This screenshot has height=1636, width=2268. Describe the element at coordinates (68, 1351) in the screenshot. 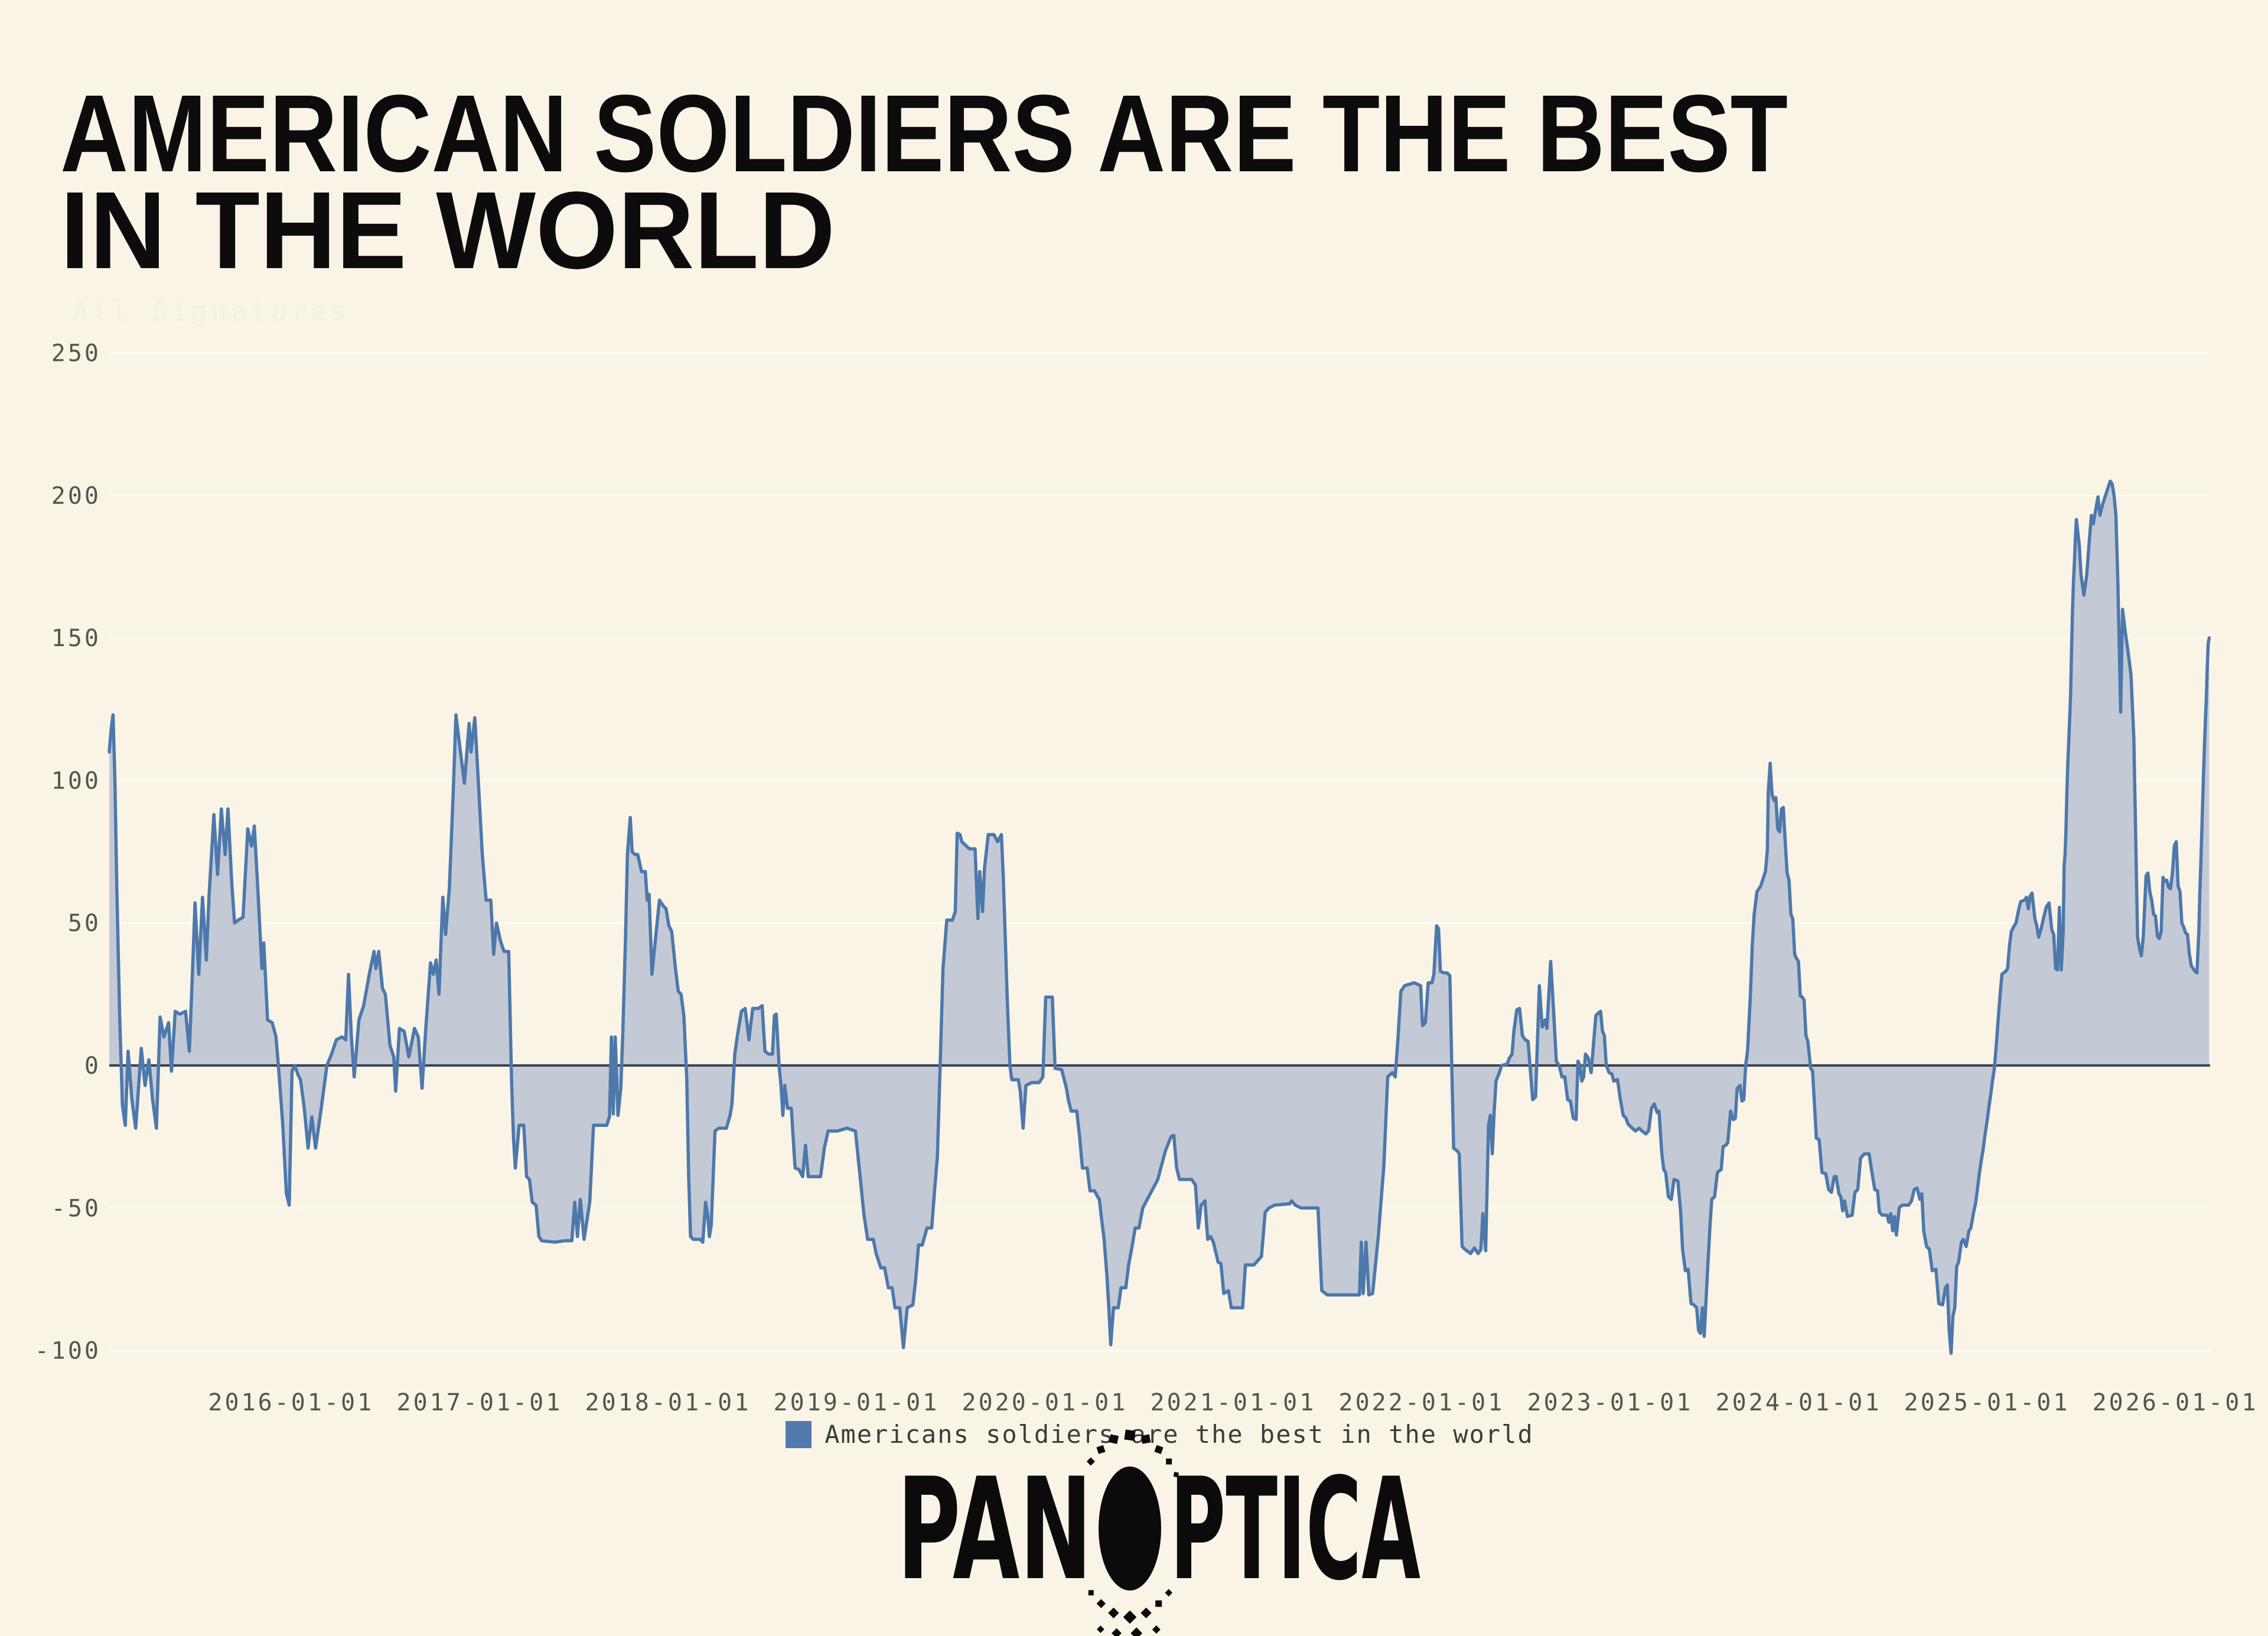

I see `y-tick-label: -100` at that location.